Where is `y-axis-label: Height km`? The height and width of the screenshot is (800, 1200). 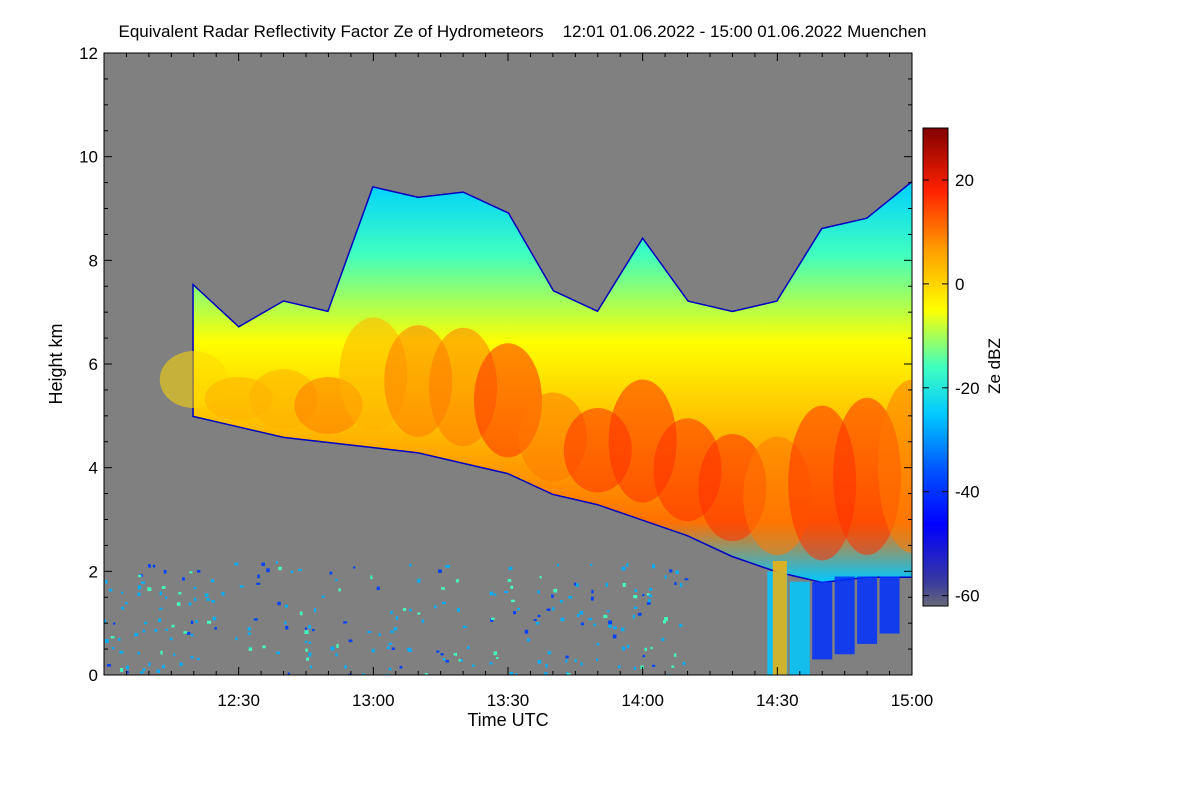 y-axis-label: Height km is located at coordinates (56, 363).